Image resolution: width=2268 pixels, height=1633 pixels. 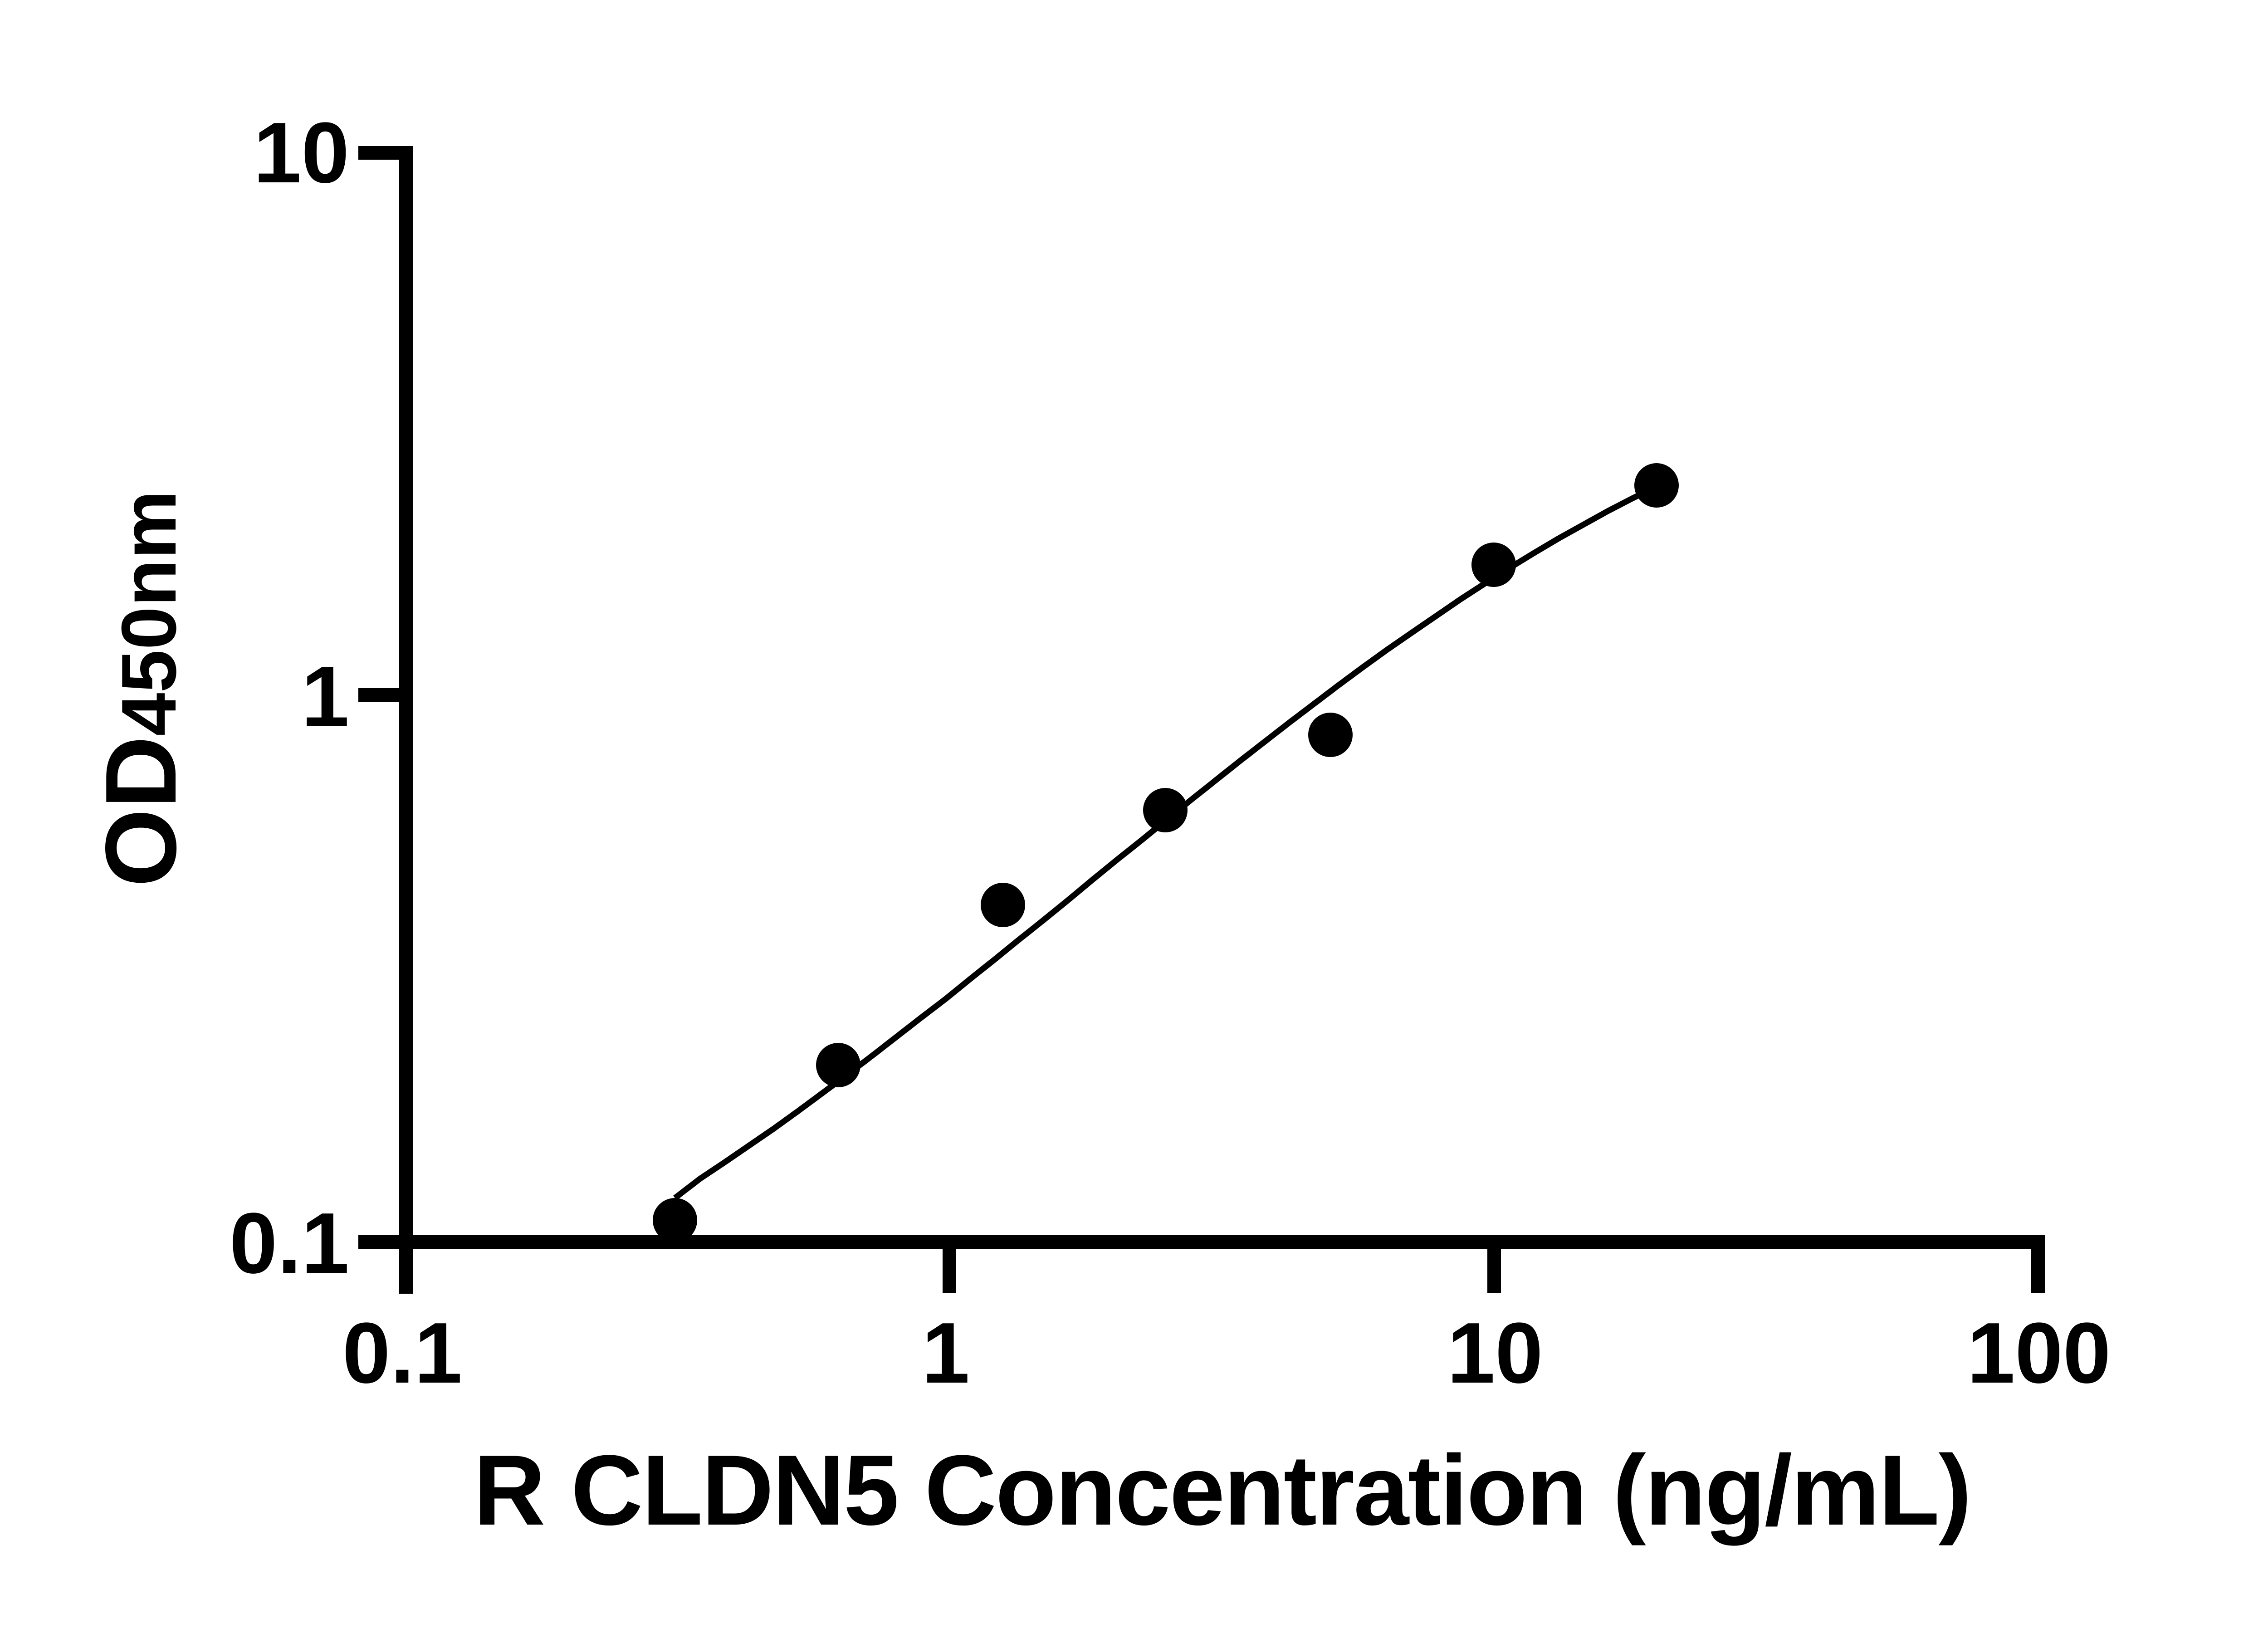 I want to click on svg-text: R CLDN5 Concentration (ng/mL), so click(x=1223, y=1490).